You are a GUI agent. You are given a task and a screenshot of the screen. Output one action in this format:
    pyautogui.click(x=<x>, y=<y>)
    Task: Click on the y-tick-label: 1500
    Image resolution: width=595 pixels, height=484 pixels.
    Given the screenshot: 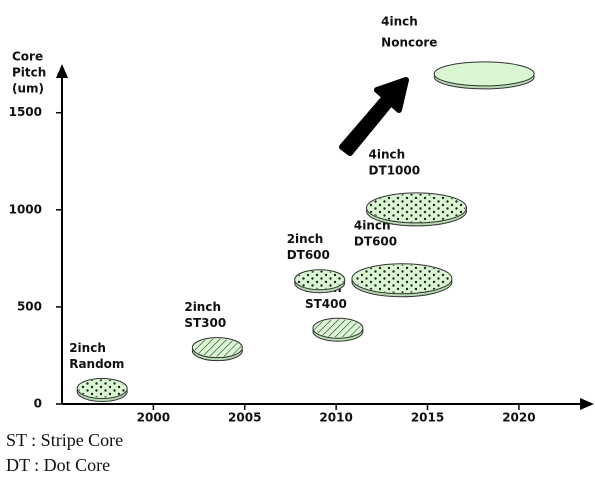 What is the action you would take?
    pyautogui.click(x=25, y=112)
    